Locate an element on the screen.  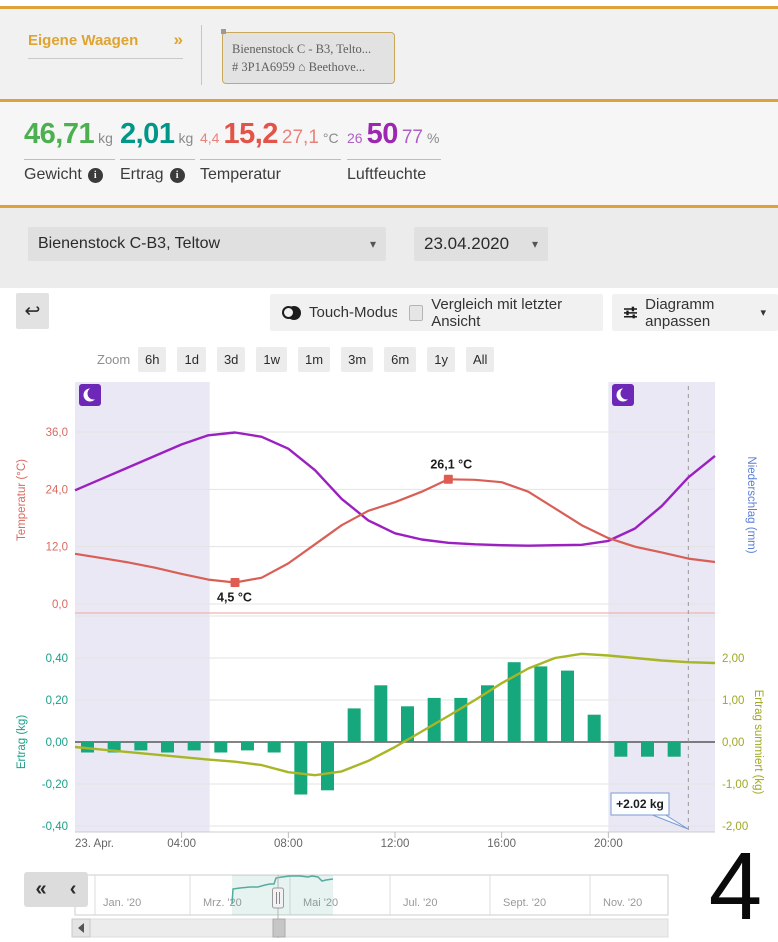
yield-tick-label: -0,40 is located at coordinates (55, 827).